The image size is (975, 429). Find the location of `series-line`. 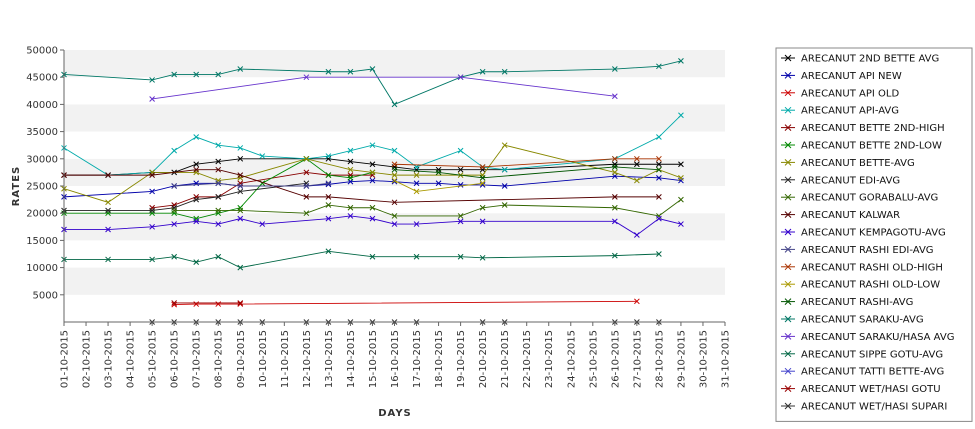

series-line is located at coordinates (428, 208).